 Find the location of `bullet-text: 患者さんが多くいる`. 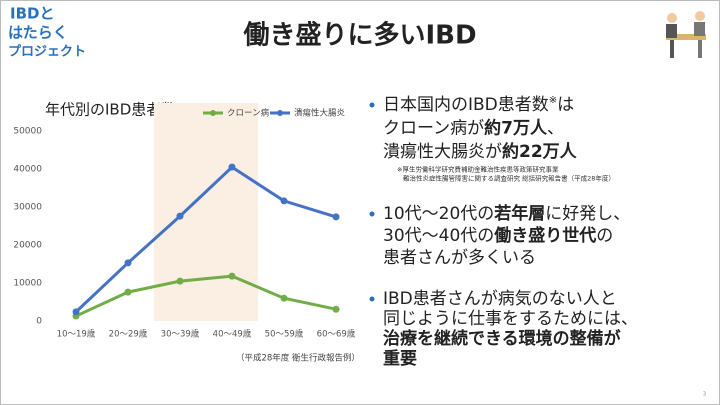

bullet-text: 患者さんが多くいる is located at coordinates (459, 258).